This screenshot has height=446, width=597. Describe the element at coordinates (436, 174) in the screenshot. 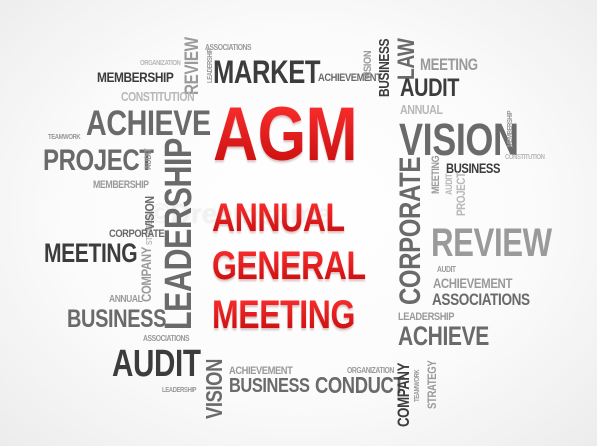

I see `word-meeting-vert-right: MEETING` at that location.